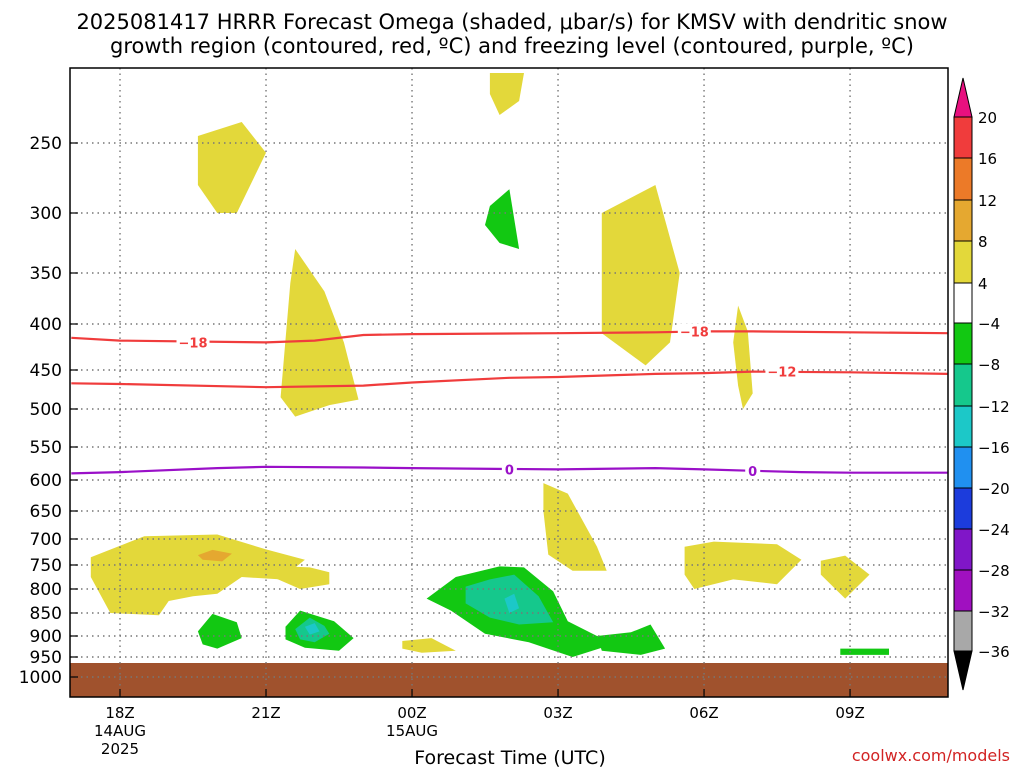 This screenshot has height=768, width=1024. Describe the element at coordinates (46, 448) in the screenshot. I see `y-tick-label-6: 550` at that location.